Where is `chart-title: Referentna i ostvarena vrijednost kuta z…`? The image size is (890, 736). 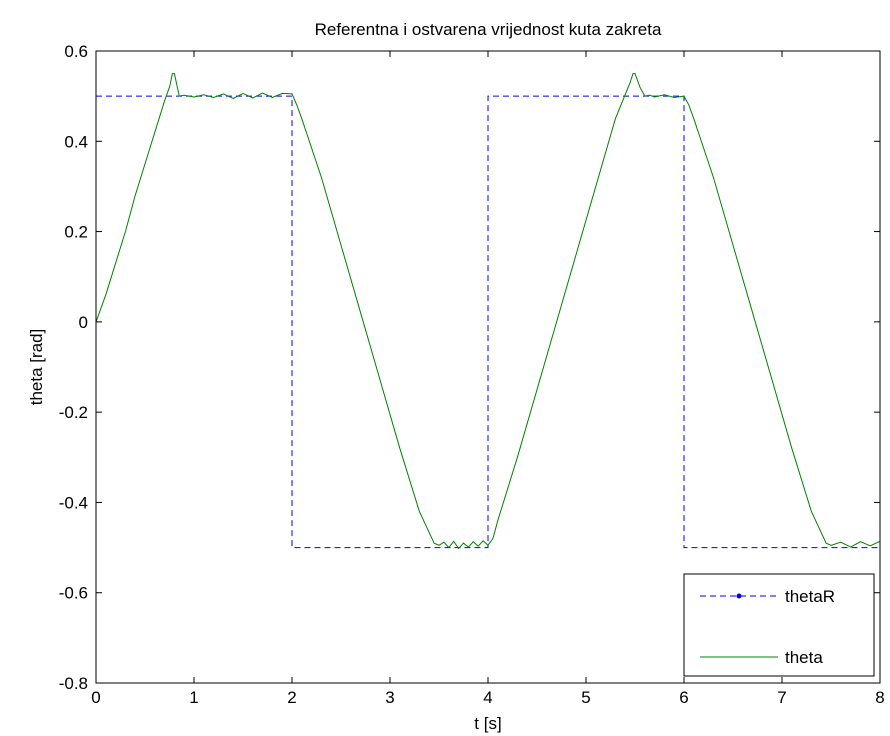
chart-title: Referentna i ostvarena vrijednost kuta z… is located at coordinates (488, 29).